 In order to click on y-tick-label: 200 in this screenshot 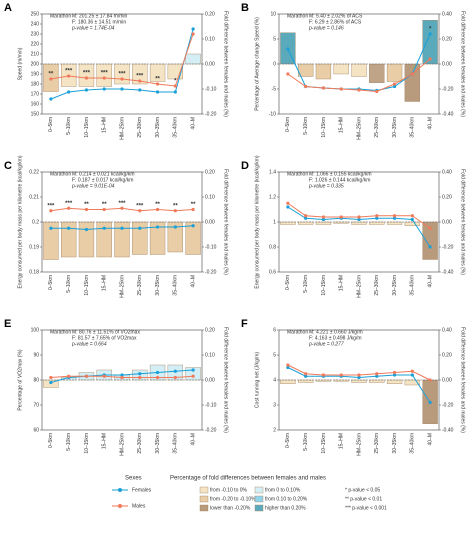, I will do `click(35, 64)`.